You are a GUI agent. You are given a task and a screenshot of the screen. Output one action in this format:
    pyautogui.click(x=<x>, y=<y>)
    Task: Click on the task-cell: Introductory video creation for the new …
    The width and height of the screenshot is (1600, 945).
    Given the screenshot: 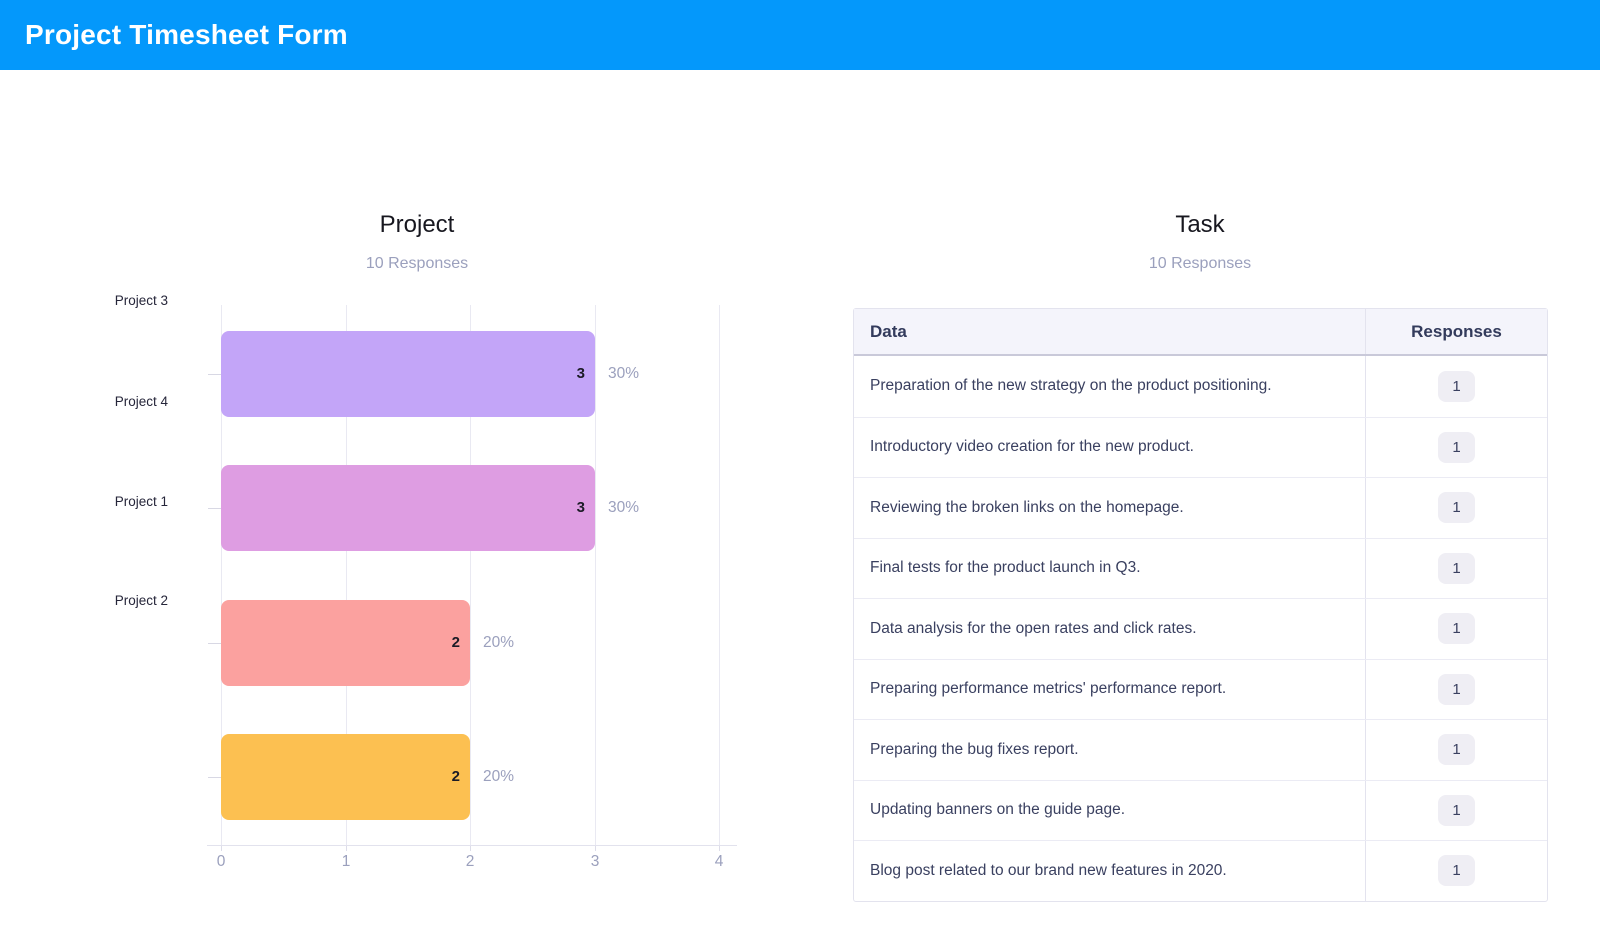 What is the action you would take?
    pyautogui.click(x=1032, y=447)
    